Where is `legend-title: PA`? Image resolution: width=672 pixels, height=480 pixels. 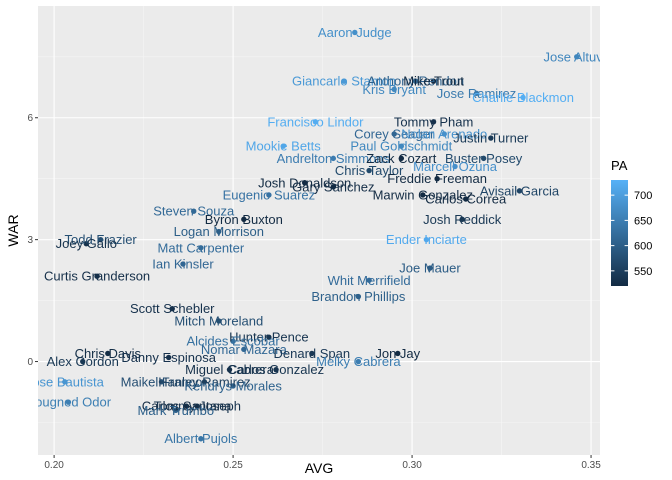
legend-title: PA is located at coordinates (619, 165).